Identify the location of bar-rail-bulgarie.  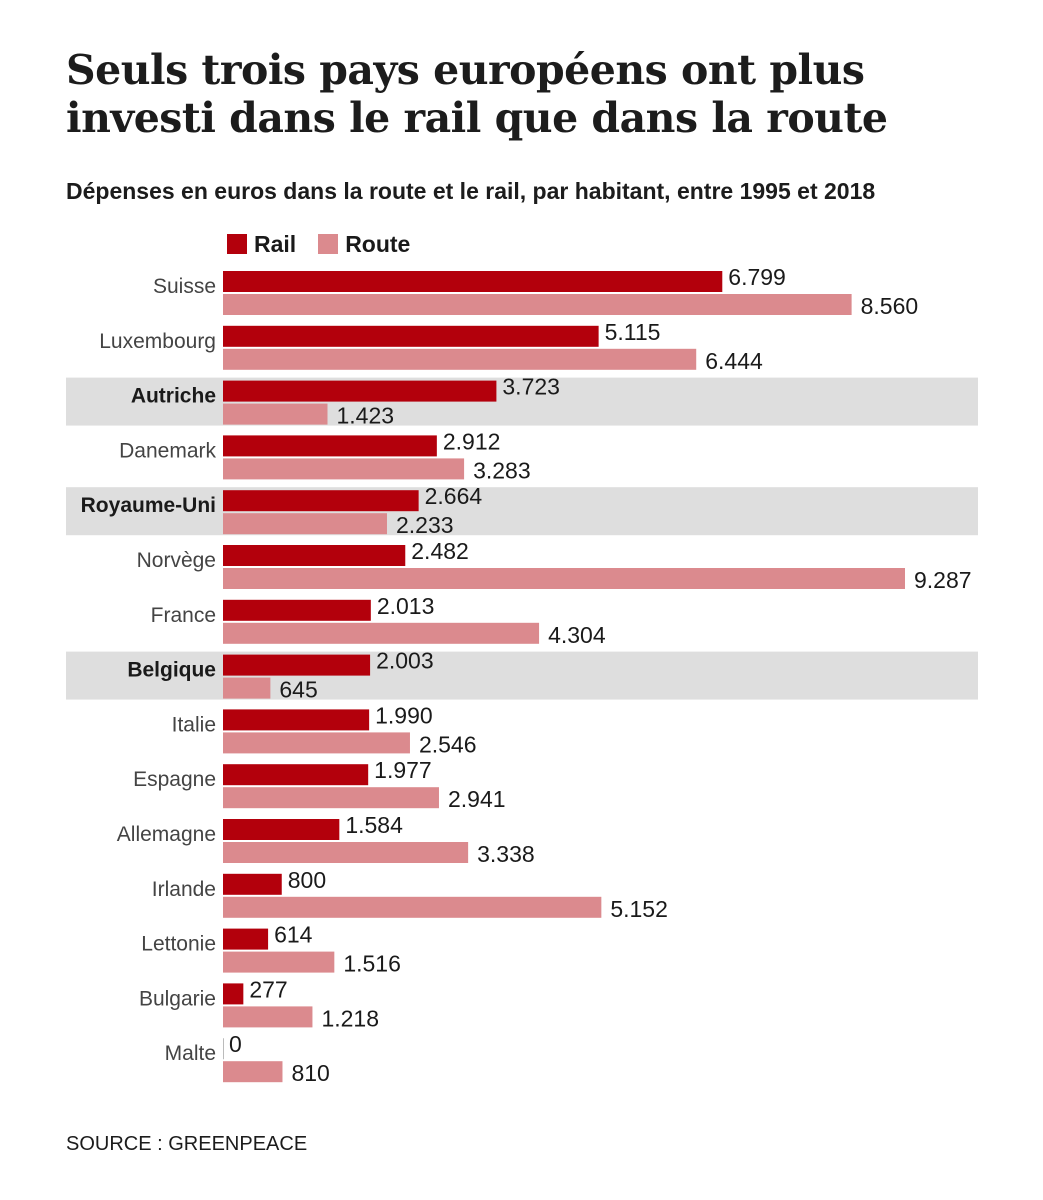
(233, 994).